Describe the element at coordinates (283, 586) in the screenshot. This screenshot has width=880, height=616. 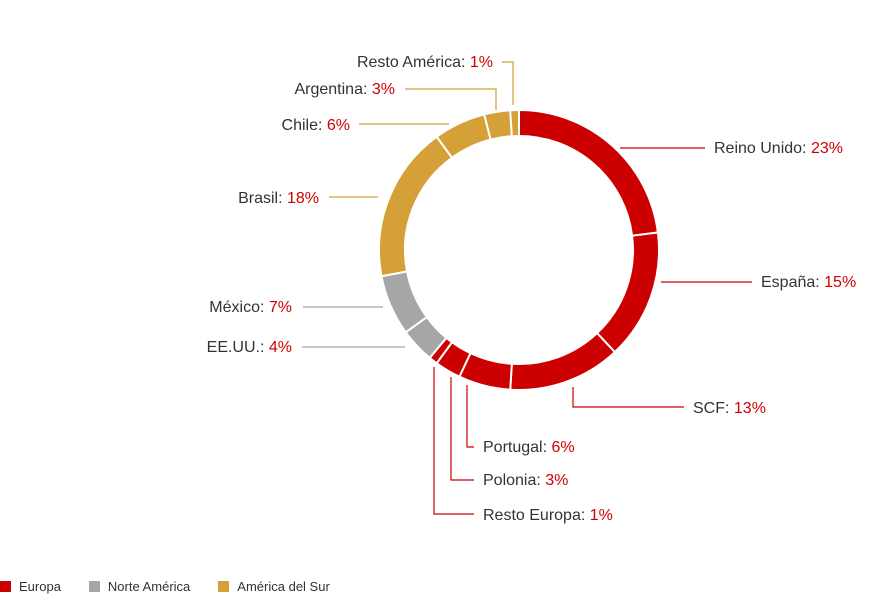
I see `legend-label-america-del-sur: América del Sur` at that location.